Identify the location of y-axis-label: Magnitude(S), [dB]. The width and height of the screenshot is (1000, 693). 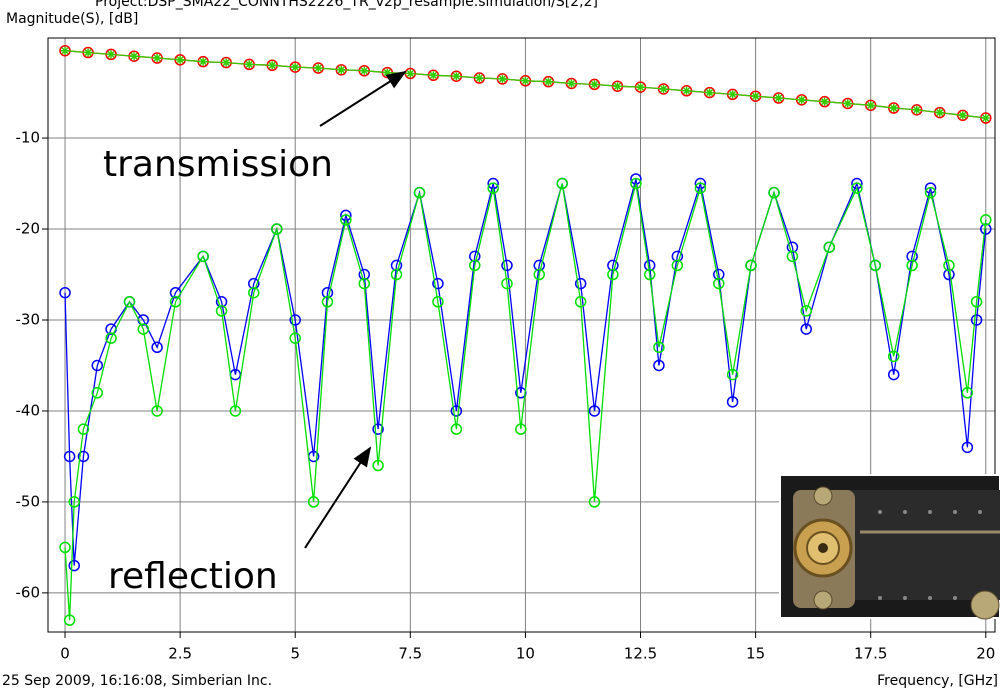
(72, 19).